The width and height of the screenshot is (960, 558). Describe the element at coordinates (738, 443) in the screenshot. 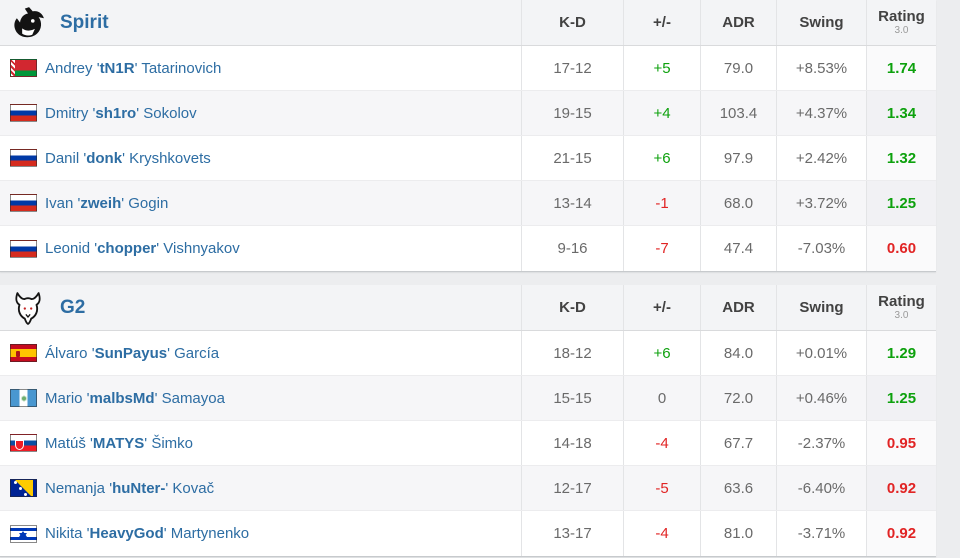

I see `adr-value: 67.7` at that location.